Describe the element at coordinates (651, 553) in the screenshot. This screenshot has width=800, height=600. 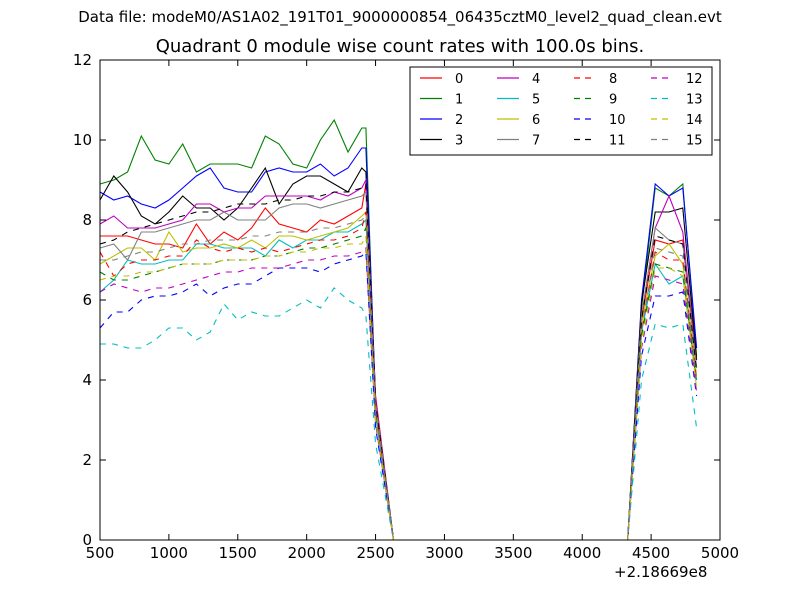
I see `x-tick-label: 4500` at that location.